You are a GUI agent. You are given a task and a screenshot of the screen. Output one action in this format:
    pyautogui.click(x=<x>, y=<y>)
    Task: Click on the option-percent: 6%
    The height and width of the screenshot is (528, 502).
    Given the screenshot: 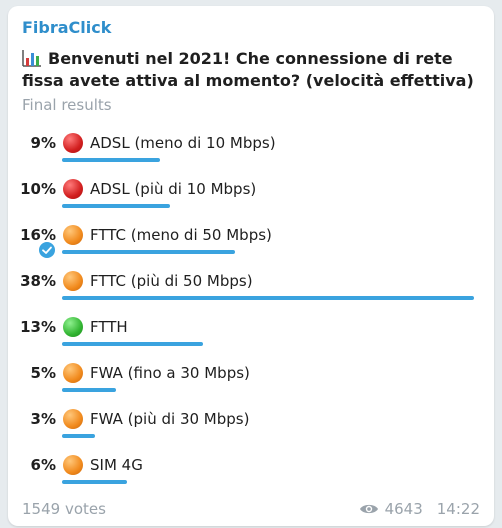 What is the action you would take?
    pyautogui.click(x=43, y=465)
    